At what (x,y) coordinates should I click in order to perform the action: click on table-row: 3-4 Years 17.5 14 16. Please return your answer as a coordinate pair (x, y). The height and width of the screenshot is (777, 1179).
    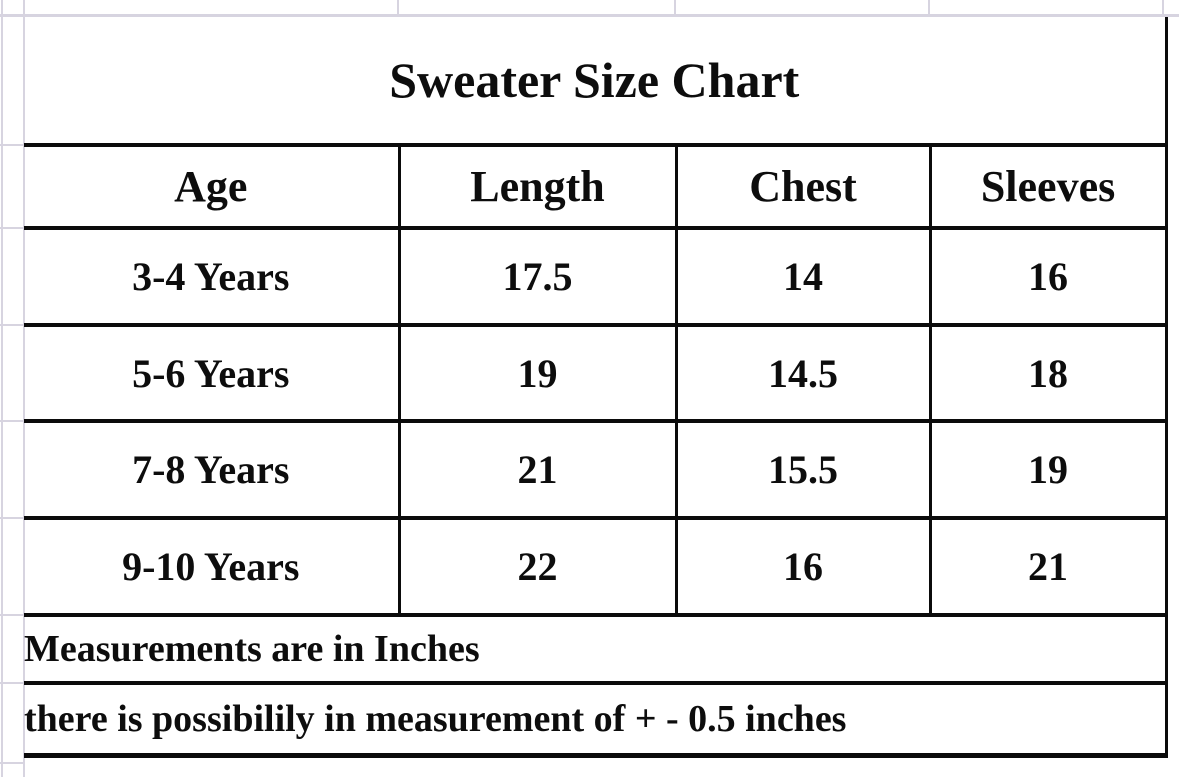
    Looking at the image, I should click on (596, 277).